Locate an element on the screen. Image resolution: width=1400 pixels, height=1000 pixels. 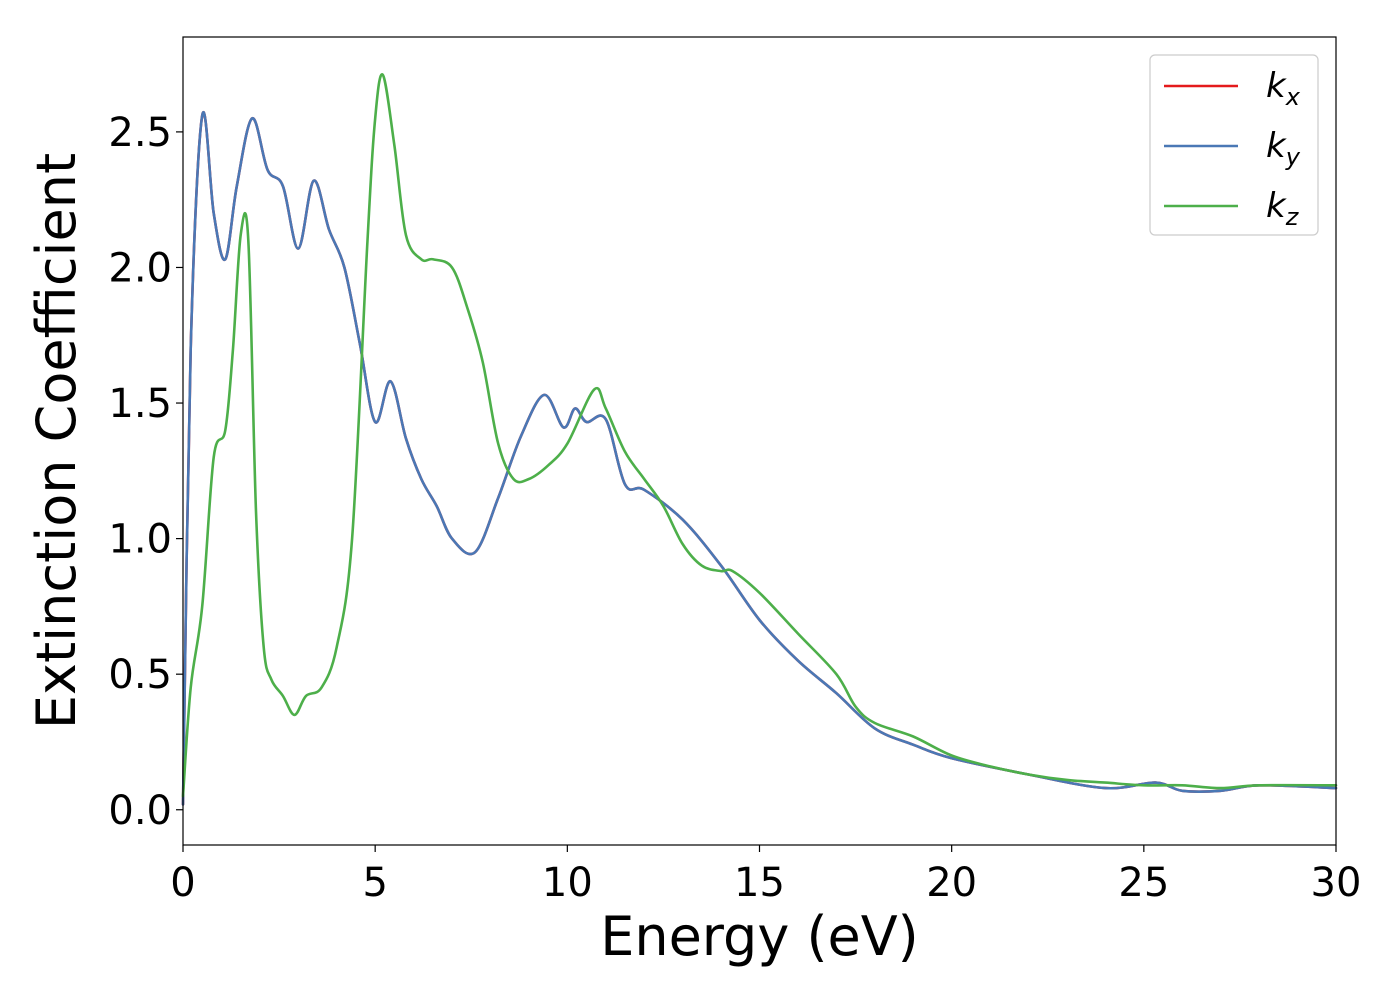
x-tick-label: 10 is located at coordinates (567, 883).